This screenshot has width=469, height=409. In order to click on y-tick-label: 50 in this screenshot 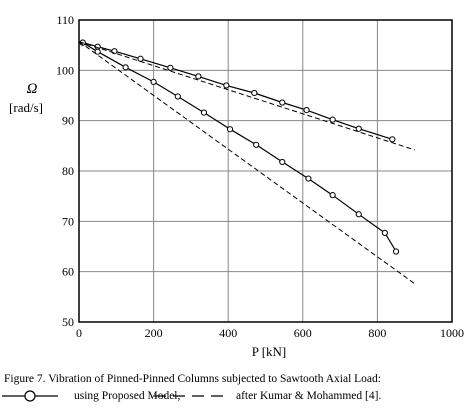, I will do `click(68, 322)`.